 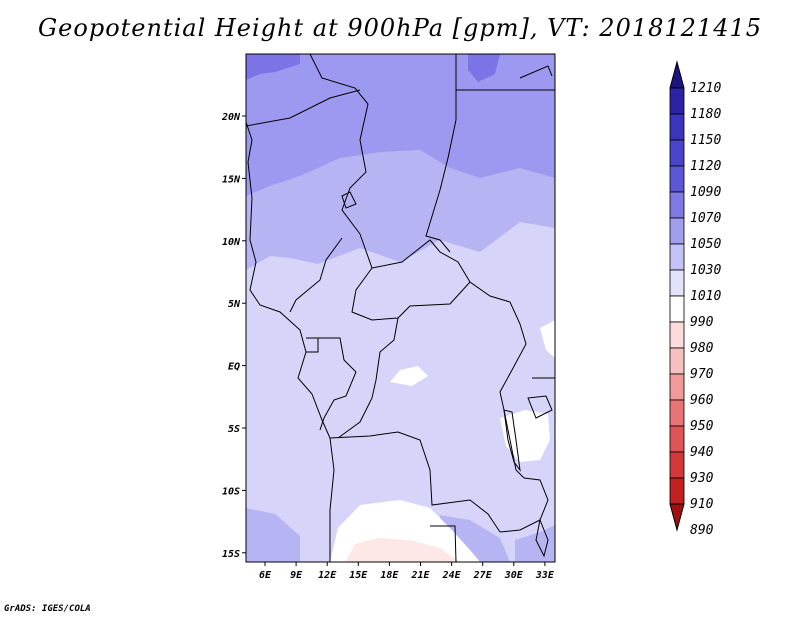 I want to click on colorbar-label: 1050, so click(x=705, y=244).